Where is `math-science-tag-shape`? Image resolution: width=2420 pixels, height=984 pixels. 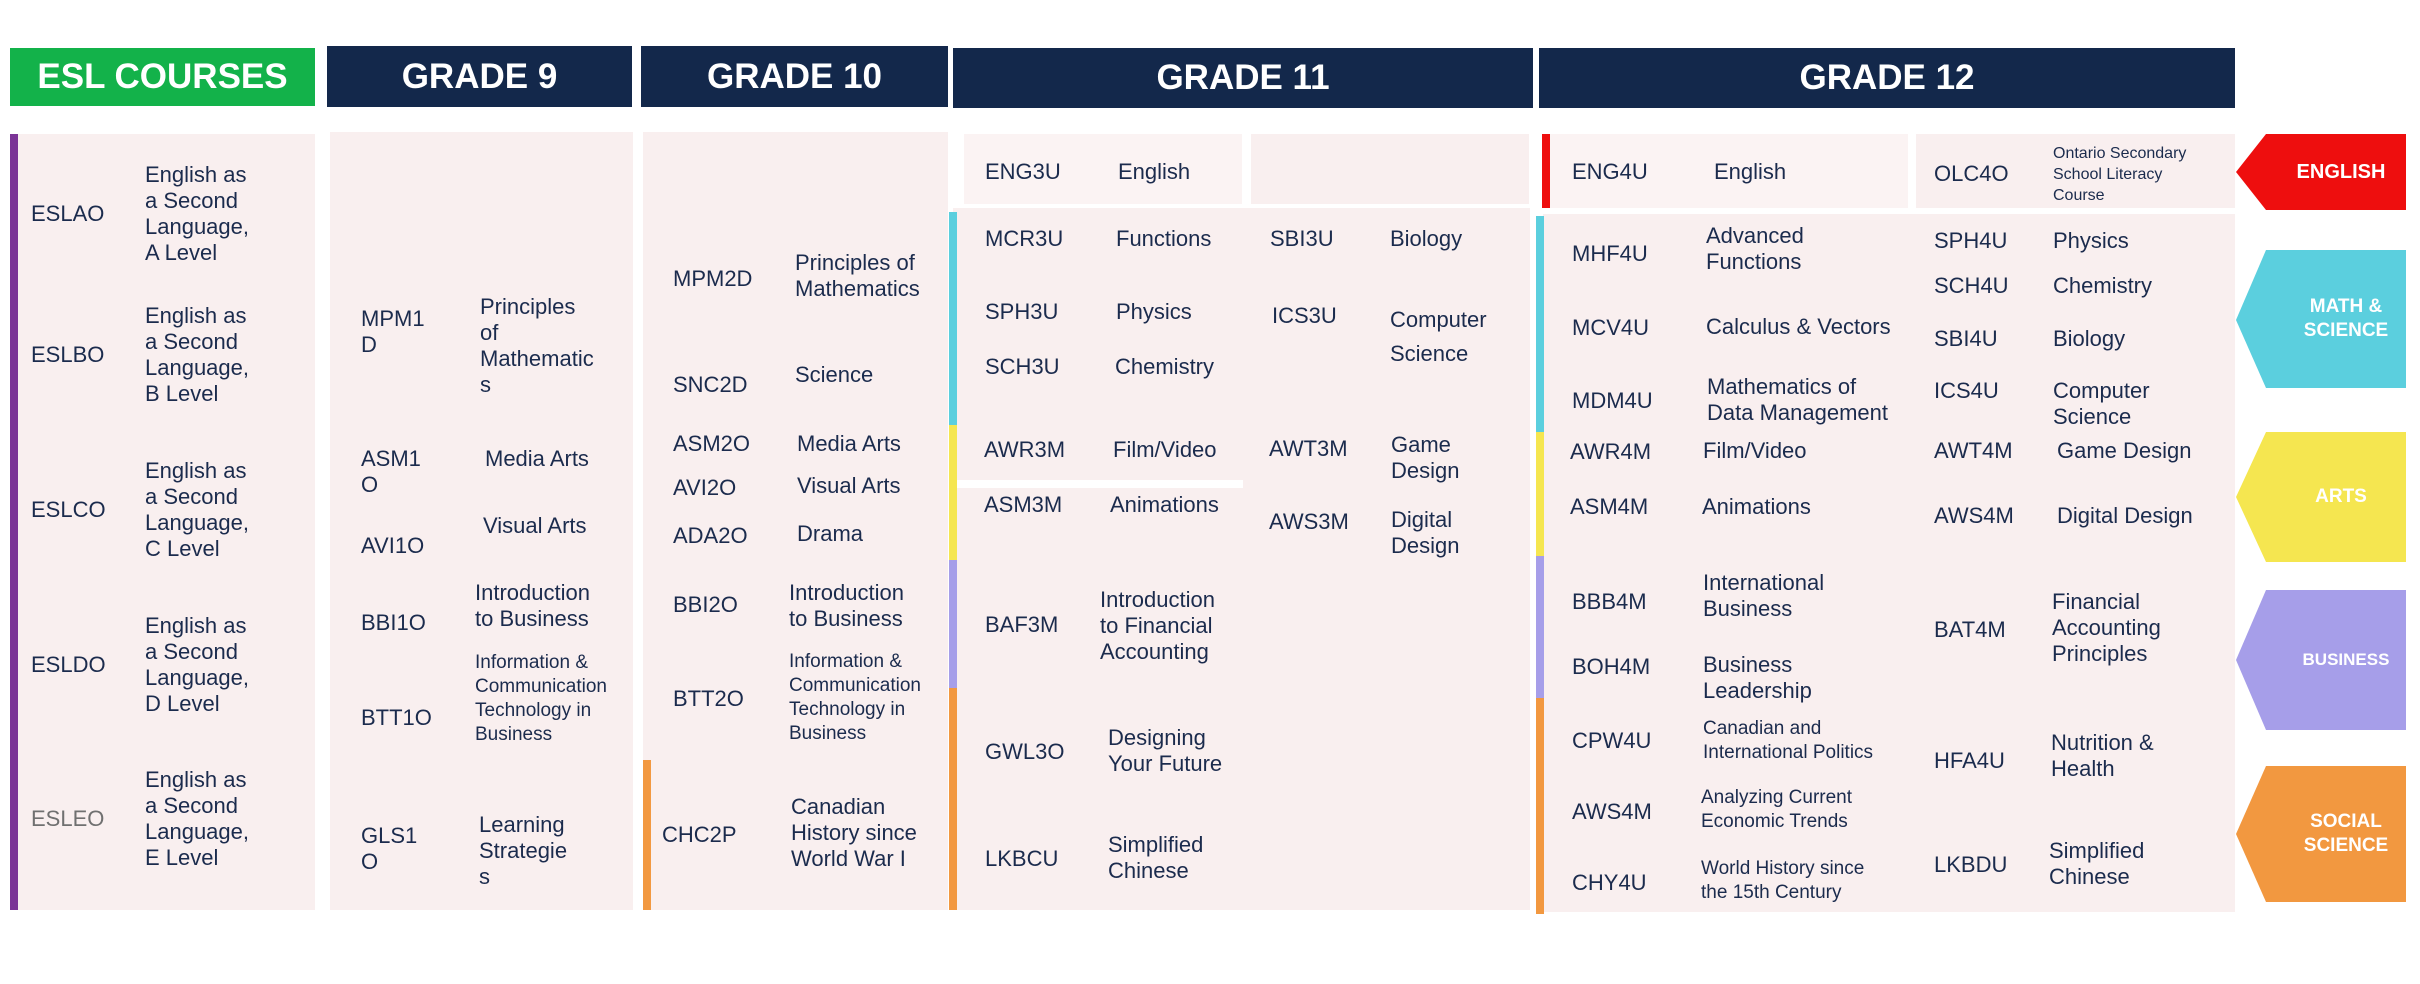 math-science-tag-shape is located at coordinates (2321, 319).